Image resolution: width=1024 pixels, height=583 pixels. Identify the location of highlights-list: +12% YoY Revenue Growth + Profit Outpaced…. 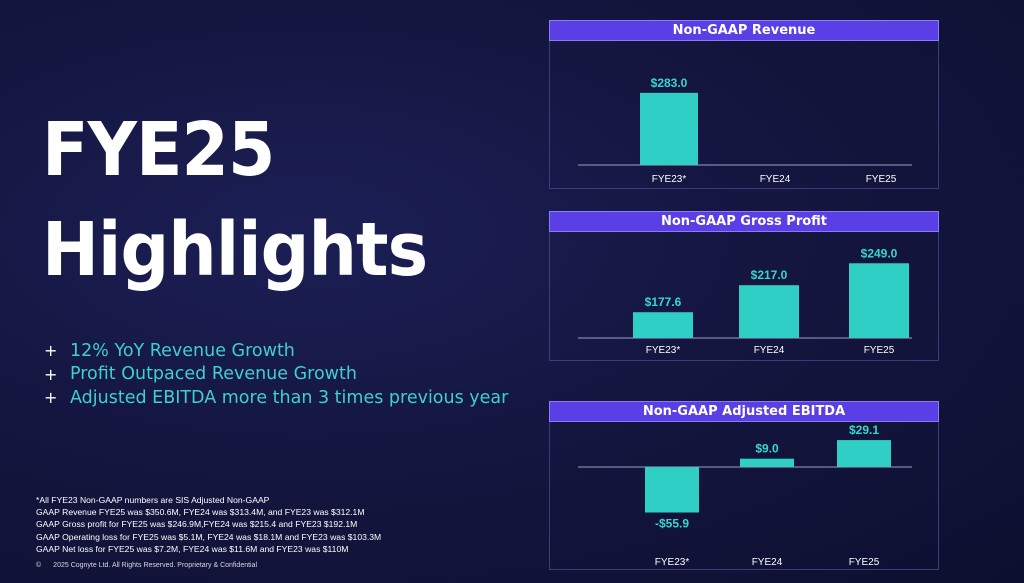
(276, 374).